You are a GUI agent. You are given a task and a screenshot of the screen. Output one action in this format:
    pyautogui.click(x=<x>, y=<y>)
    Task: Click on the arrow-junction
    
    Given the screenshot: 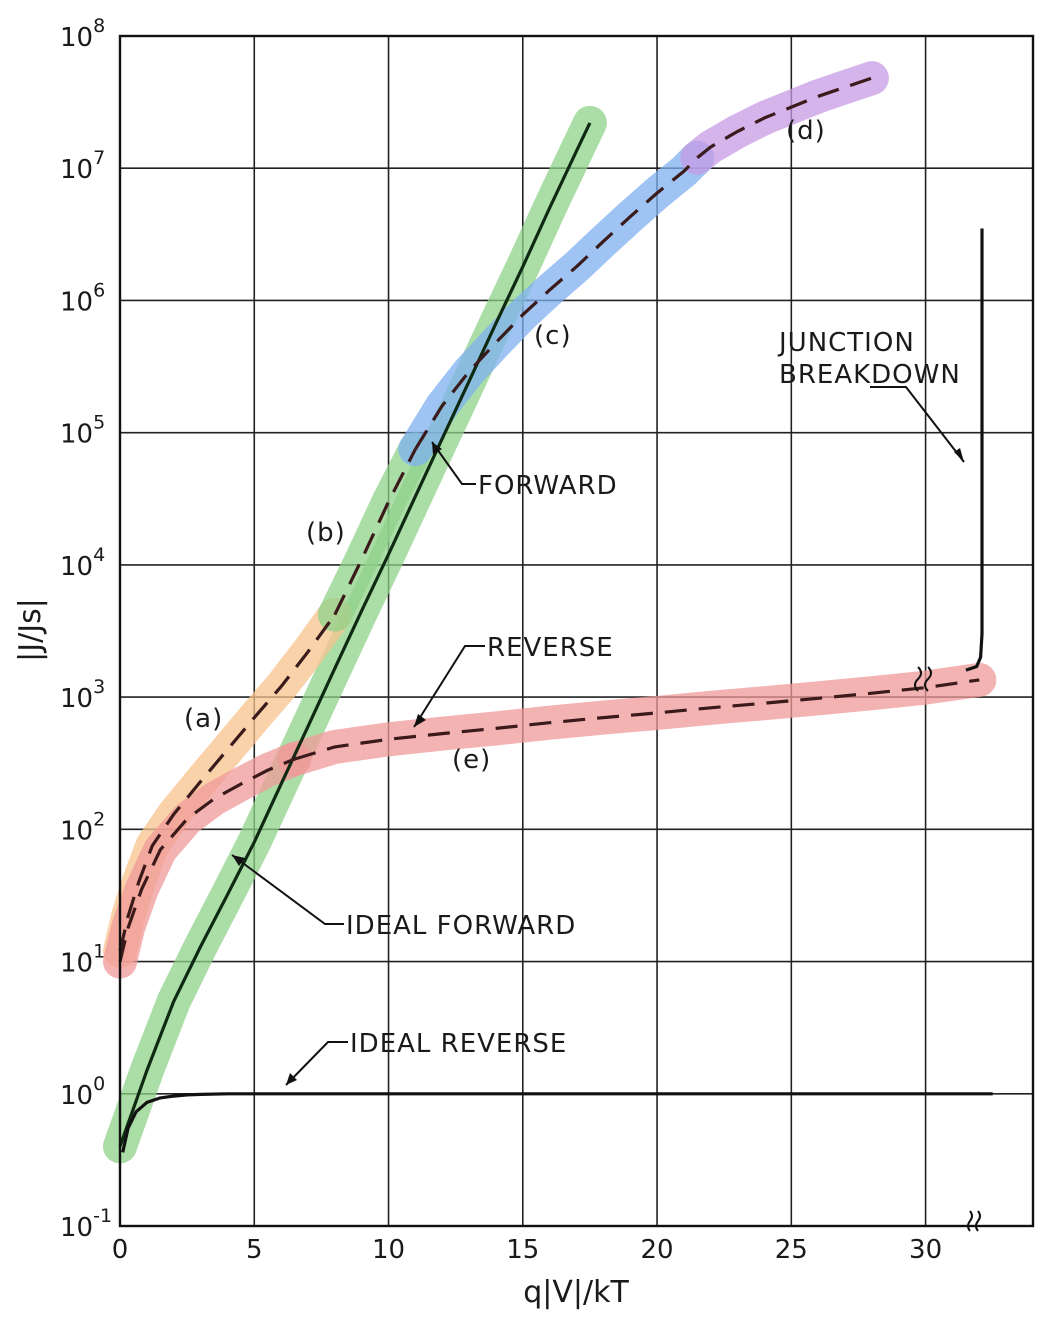 What is the action you would take?
    pyautogui.click(x=959, y=455)
    